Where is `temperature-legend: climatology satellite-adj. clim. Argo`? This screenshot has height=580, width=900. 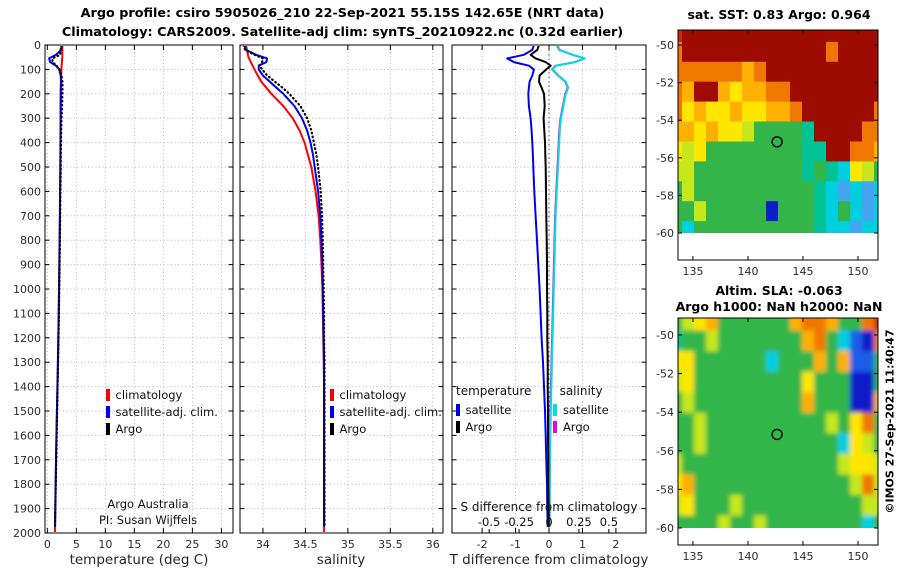
temperature-legend: climatology satellite-adj. clim. Argo is located at coordinates (162, 411).